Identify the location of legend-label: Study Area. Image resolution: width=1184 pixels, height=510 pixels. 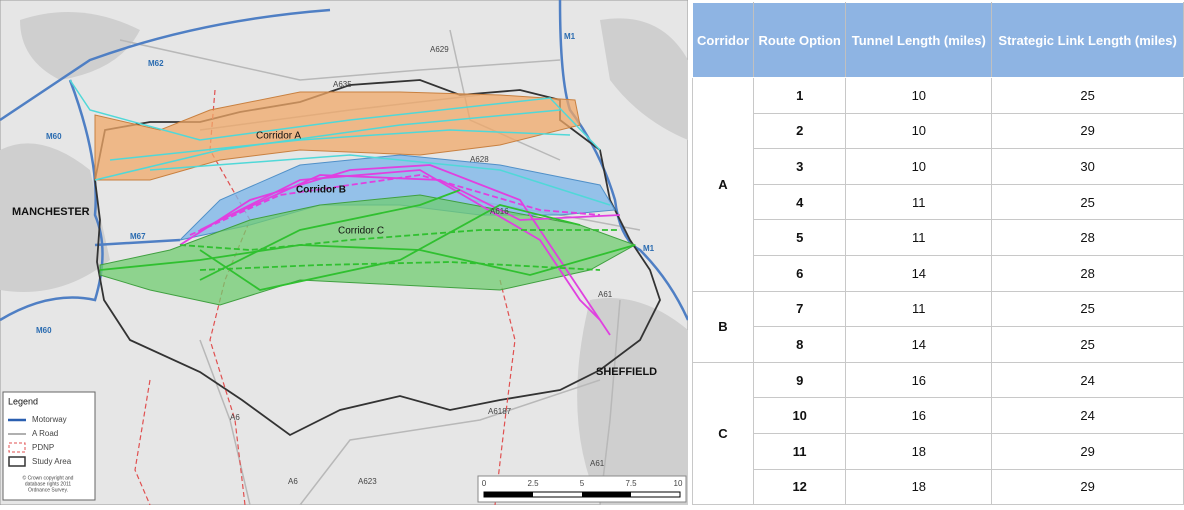
(52, 461).